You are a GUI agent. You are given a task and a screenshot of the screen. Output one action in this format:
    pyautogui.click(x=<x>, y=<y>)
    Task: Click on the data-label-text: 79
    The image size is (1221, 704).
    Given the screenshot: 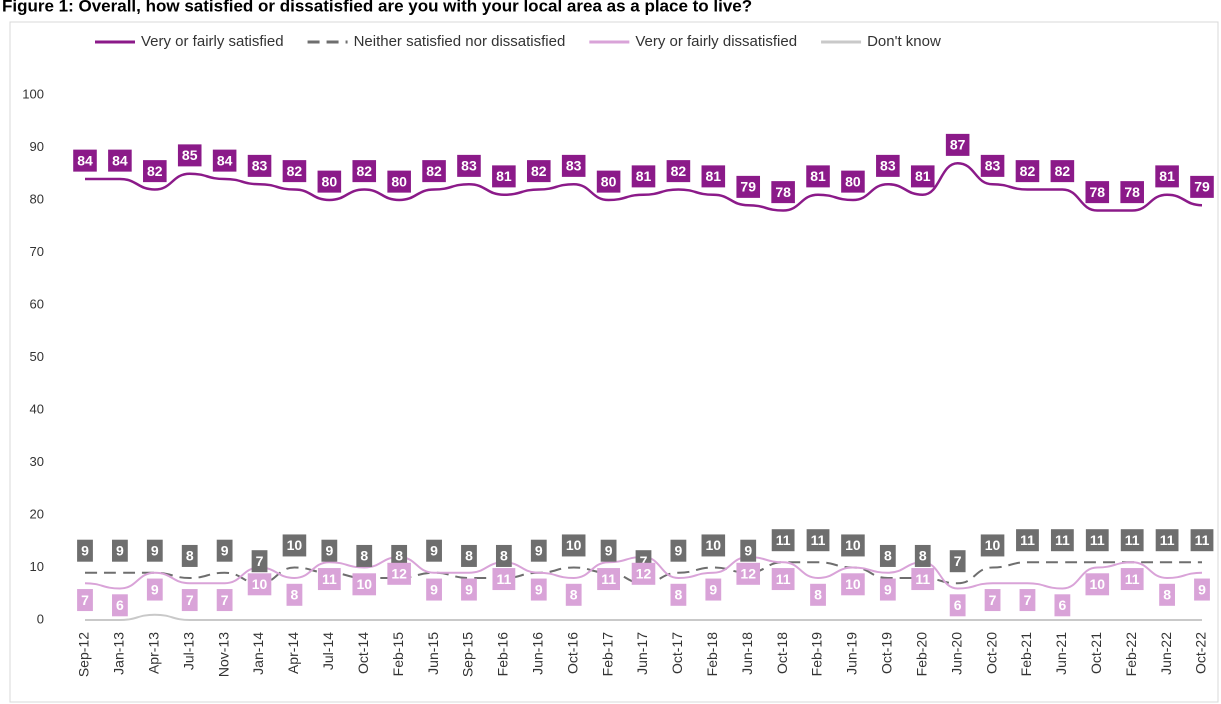 What is the action you would take?
    pyautogui.click(x=748, y=187)
    